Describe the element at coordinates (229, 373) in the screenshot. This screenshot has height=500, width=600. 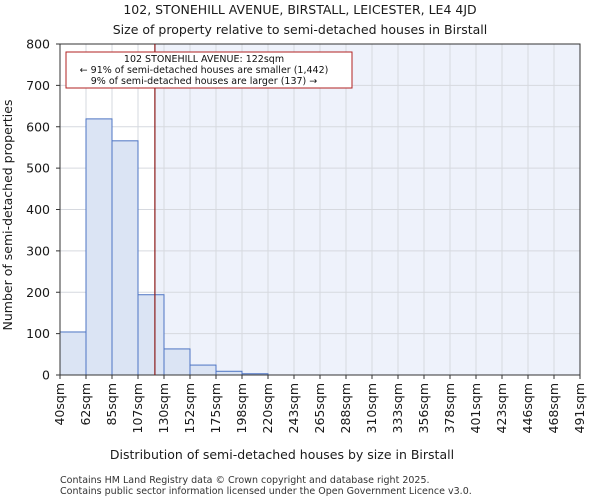
I see `histogram-bar-175sqm` at that location.